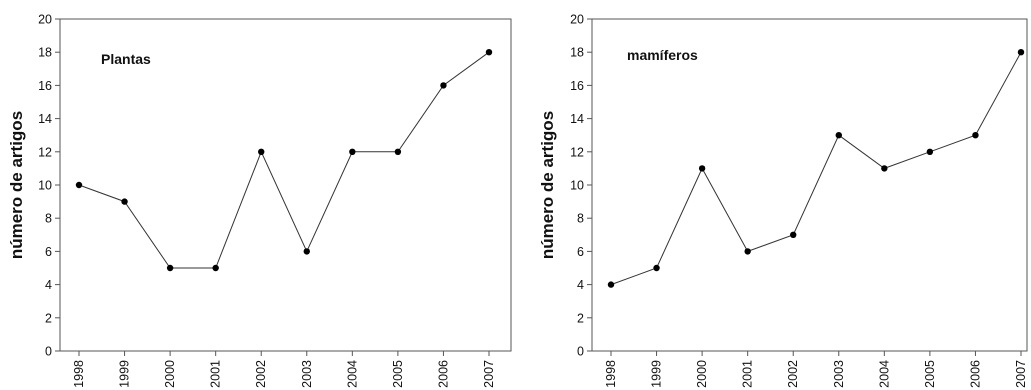 This screenshot has width=1031, height=390. What do you see at coordinates (662, 55) in the screenshot?
I see `chart-annotation: mamíferos` at bounding box center [662, 55].